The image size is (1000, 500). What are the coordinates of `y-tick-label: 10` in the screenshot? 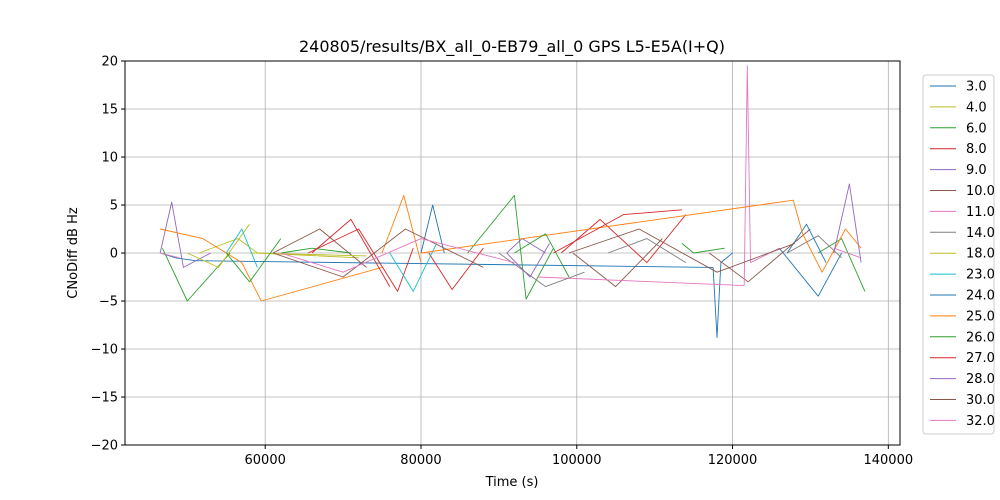 It's located at (109, 158).